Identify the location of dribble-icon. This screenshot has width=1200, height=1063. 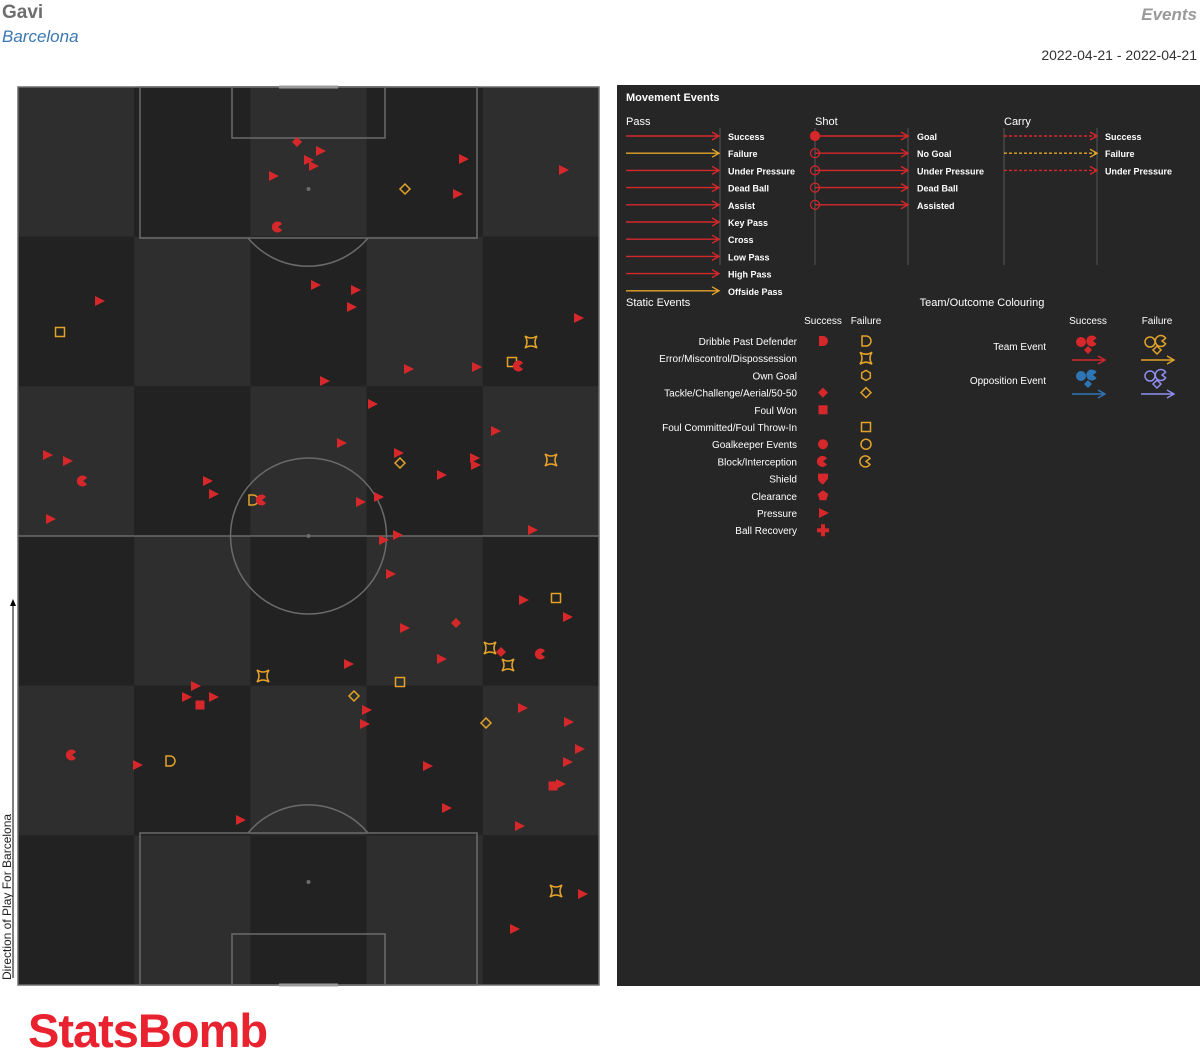
(170, 761).